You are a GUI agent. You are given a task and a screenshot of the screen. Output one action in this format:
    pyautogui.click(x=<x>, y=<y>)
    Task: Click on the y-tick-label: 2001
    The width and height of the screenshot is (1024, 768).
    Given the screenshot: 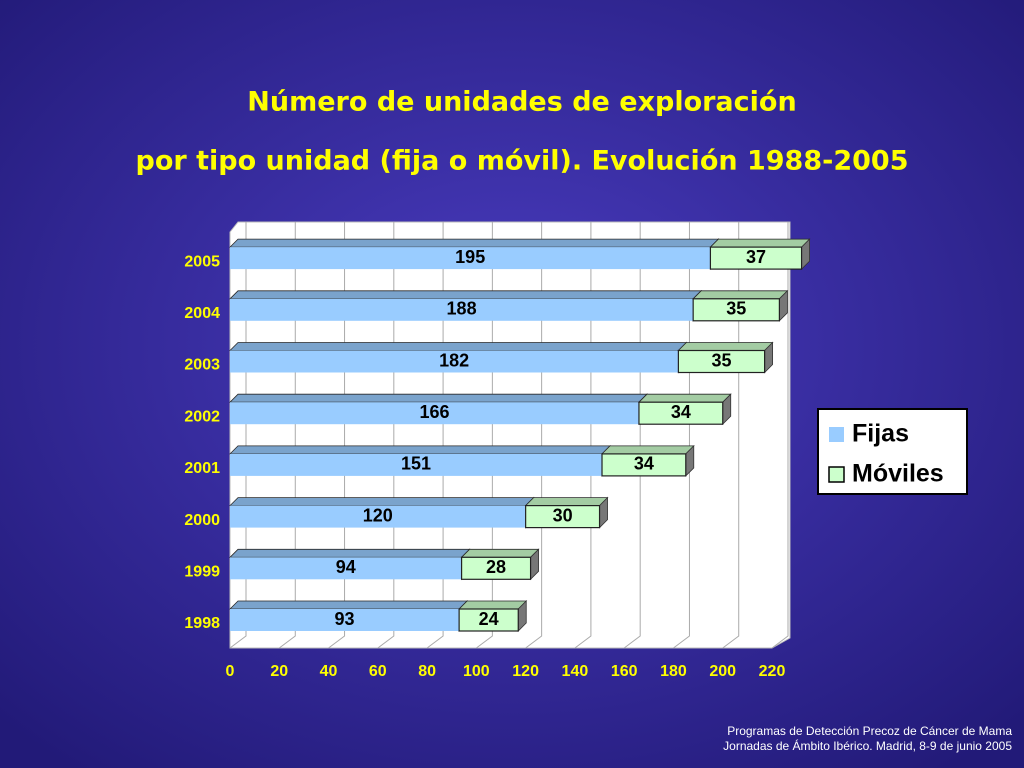 What is the action you would take?
    pyautogui.click(x=202, y=468)
    